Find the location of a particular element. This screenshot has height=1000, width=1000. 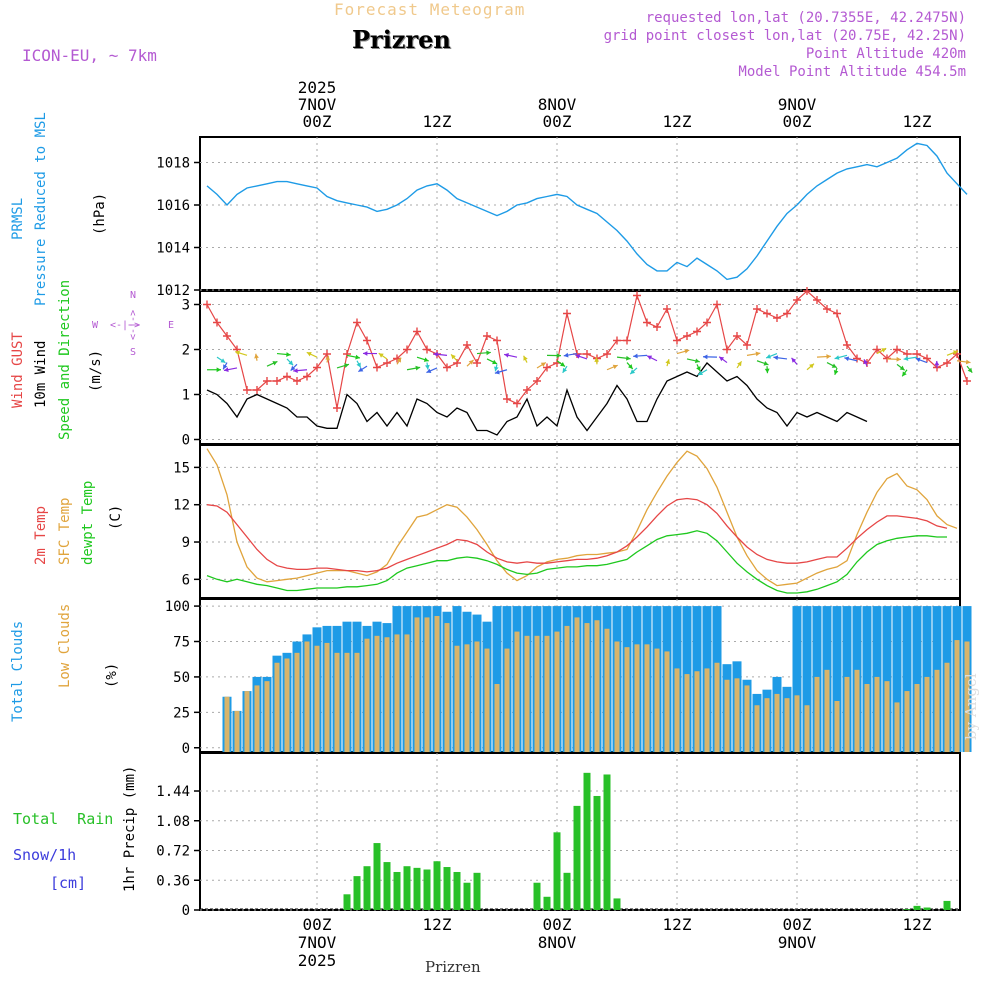

bottom-time-label: 12Z is located at coordinates (917, 924).